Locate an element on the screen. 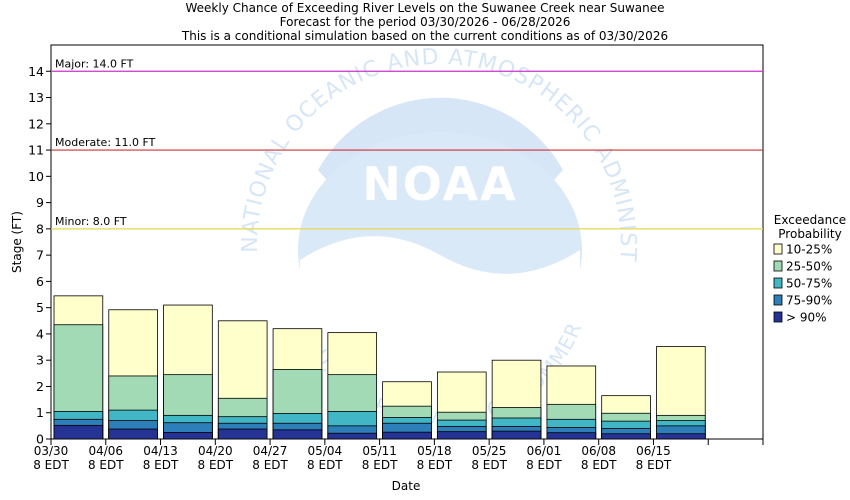 The image size is (850, 500). x-tick-label-4: 04/27 is located at coordinates (270, 451).